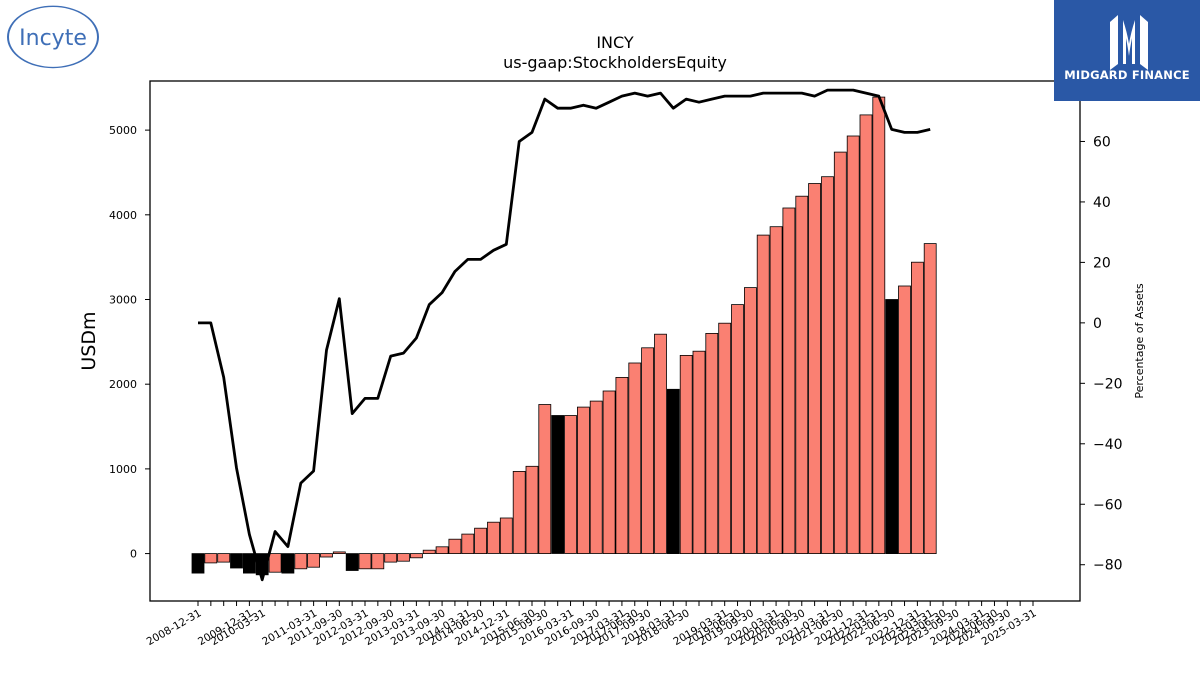 This screenshot has height=675, width=1200. I want to click on incyte-logo-text: Incyte, so click(53, 38).